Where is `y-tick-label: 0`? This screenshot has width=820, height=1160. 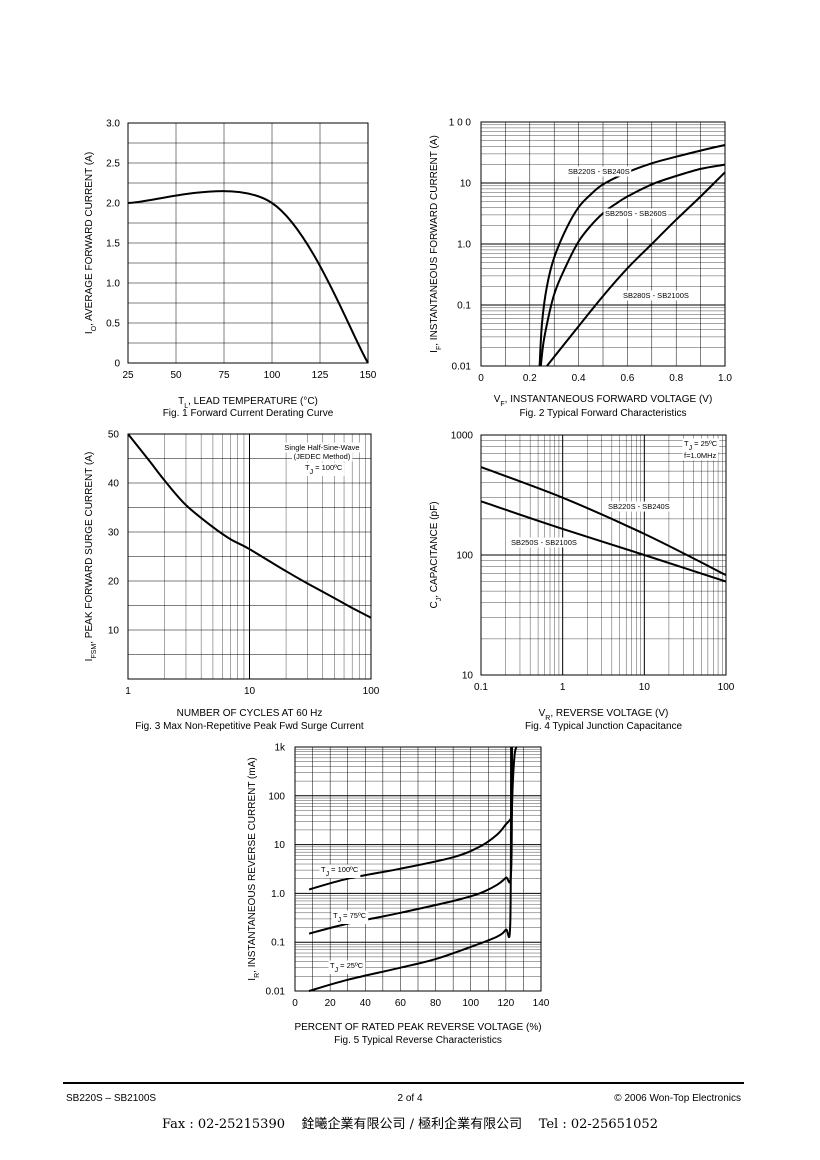
y-tick-label: 0 is located at coordinates (117, 364).